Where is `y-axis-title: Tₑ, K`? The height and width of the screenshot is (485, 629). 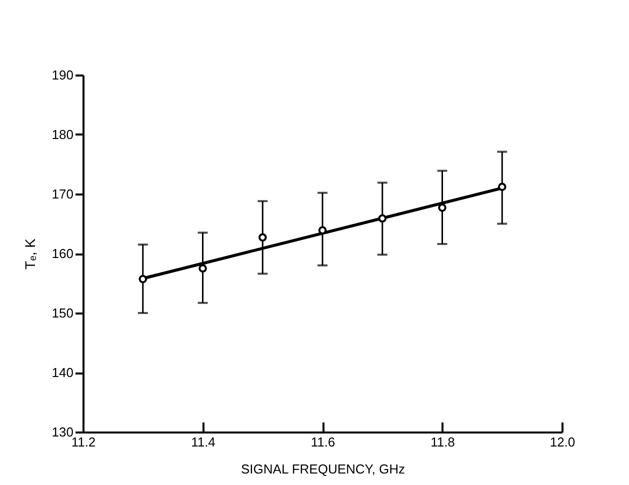 y-axis-title: Tₑ, K is located at coordinates (30, 254).